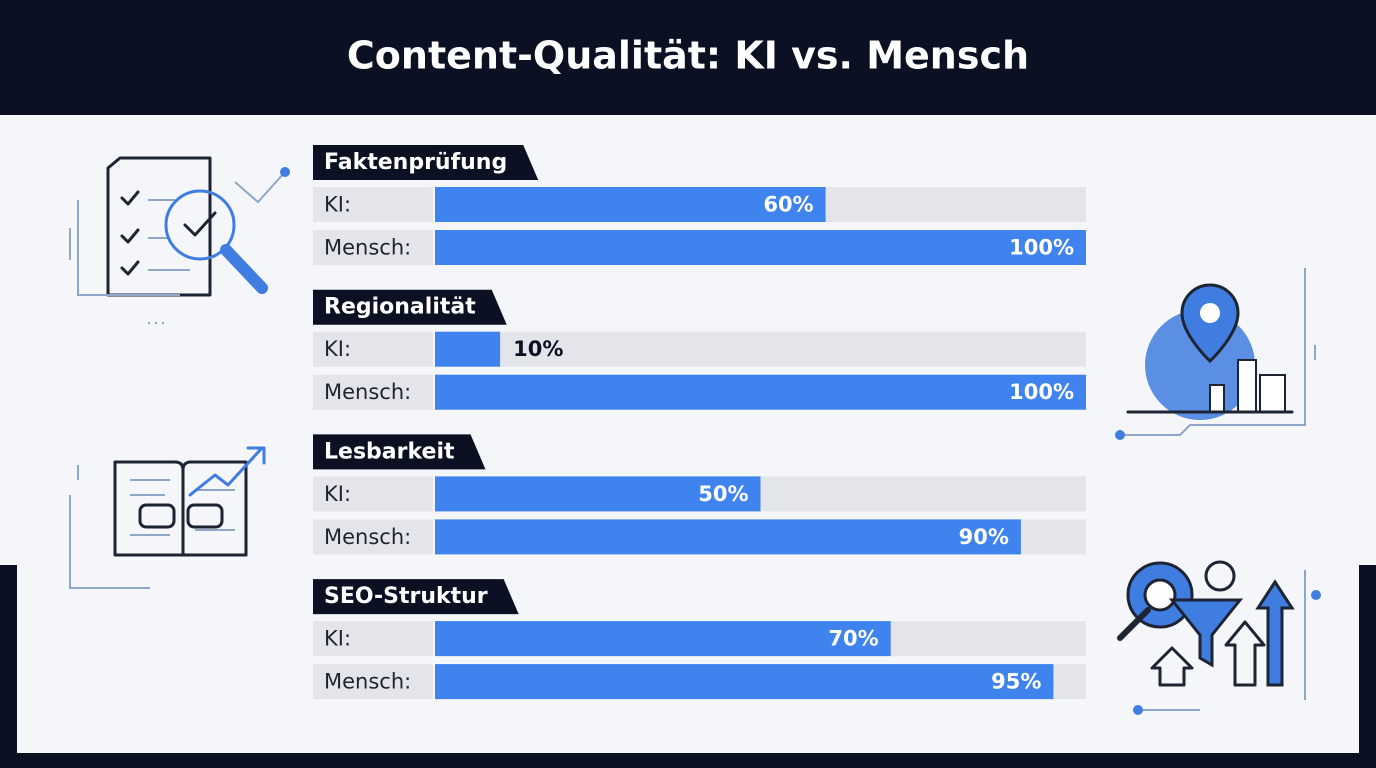 The image size is (1376, 768). What do you see at coordinates (415, 162) in the screenshot?
I see `category-label: Faktenprüfung` at bounding box center [415, 162].